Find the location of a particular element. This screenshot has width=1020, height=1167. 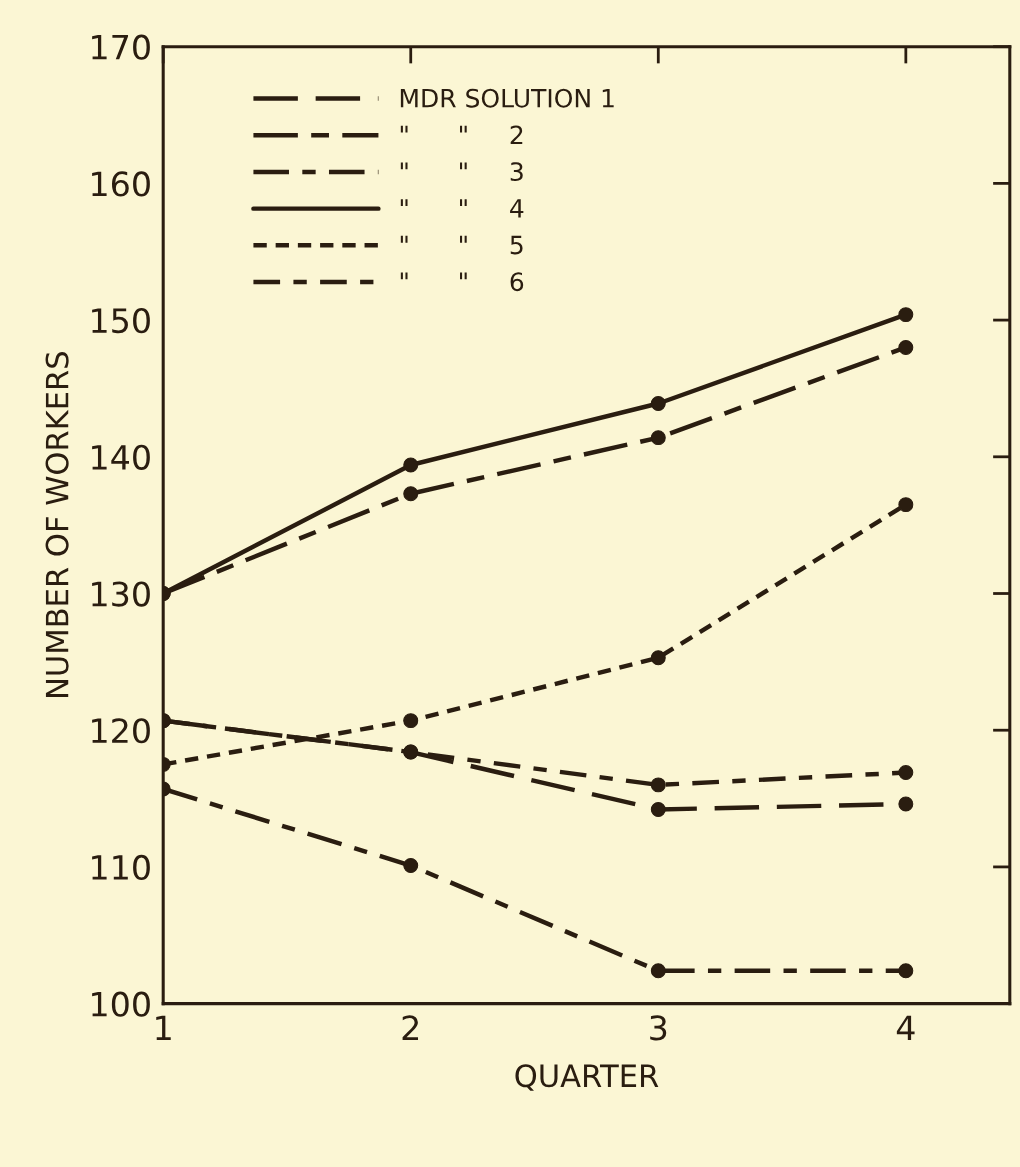

legend-label: " " 2 is located at coordinates (461, 135).